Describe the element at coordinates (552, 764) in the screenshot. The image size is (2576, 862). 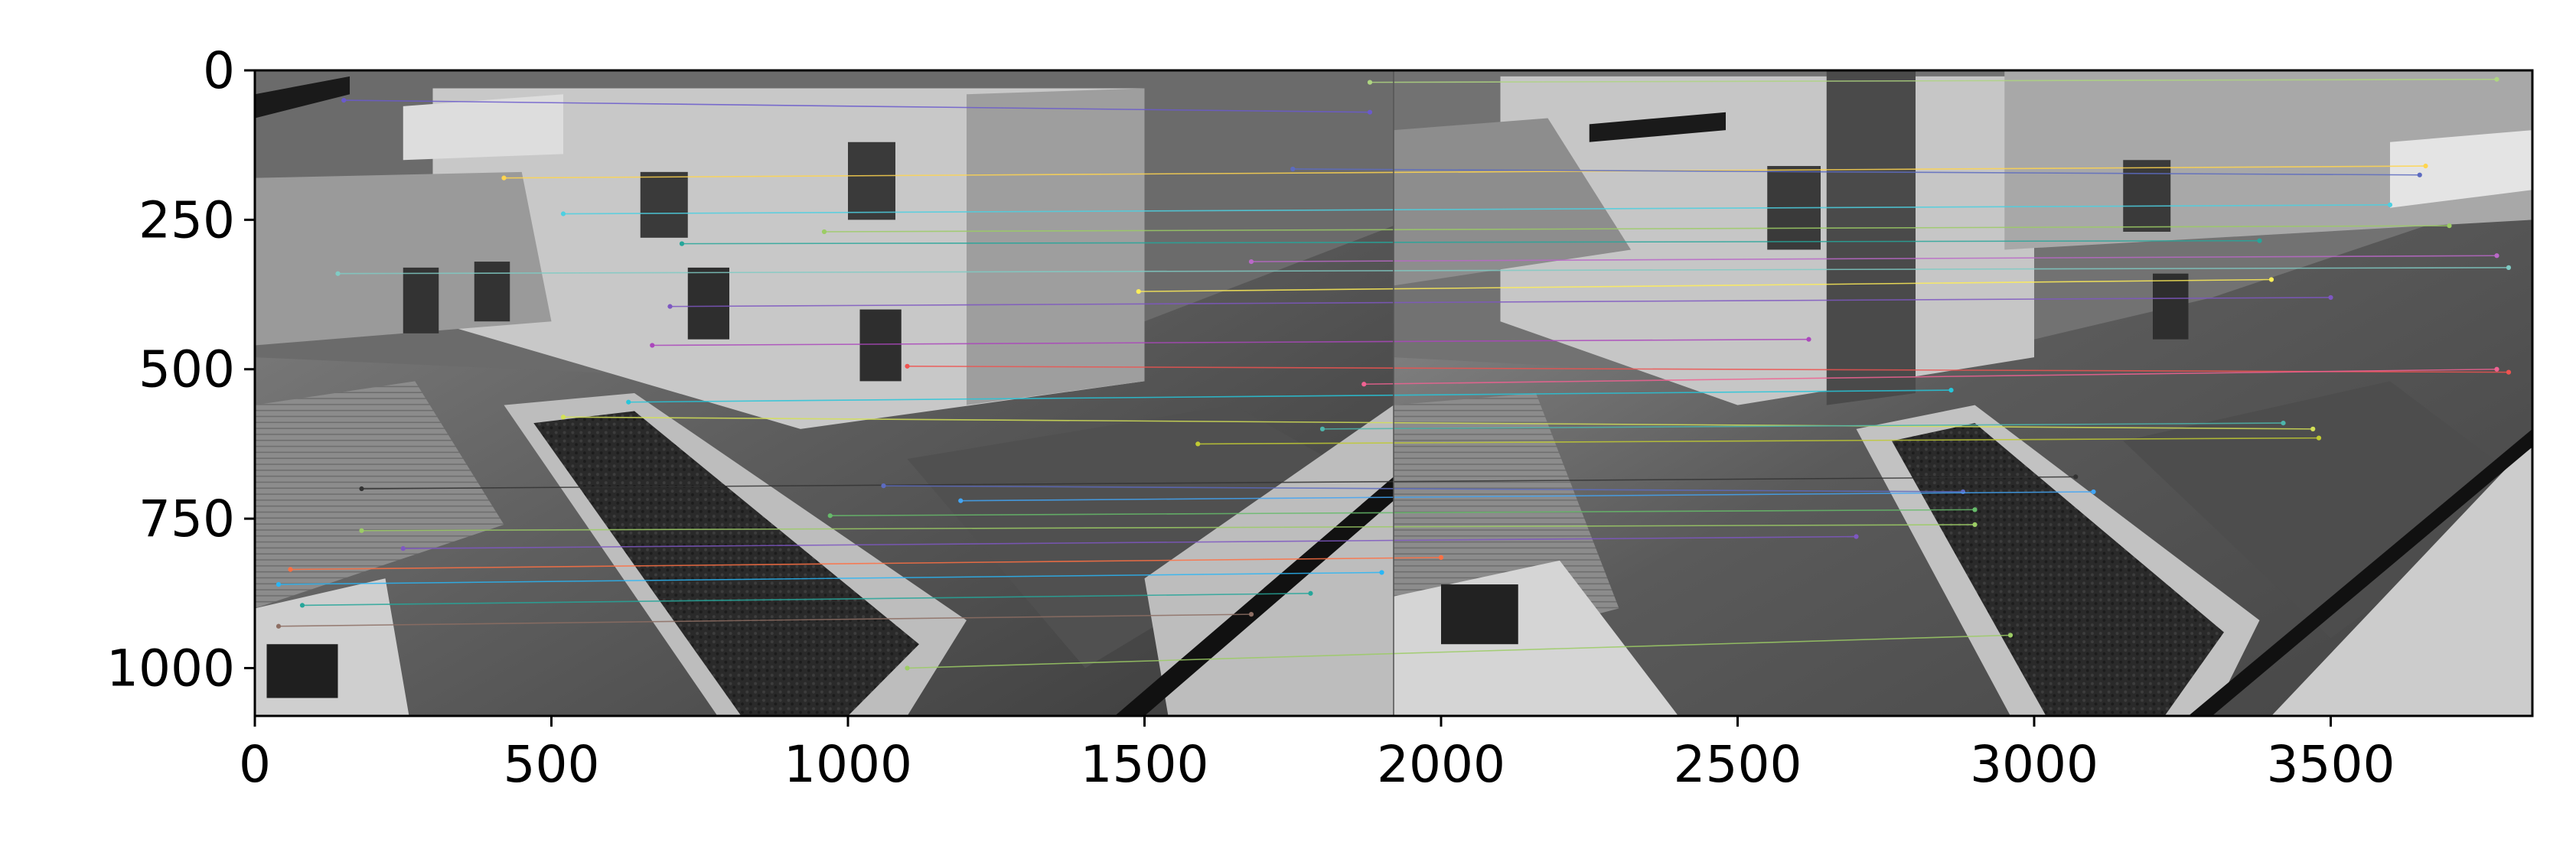
I see `x-tick-label: 500` at that location.